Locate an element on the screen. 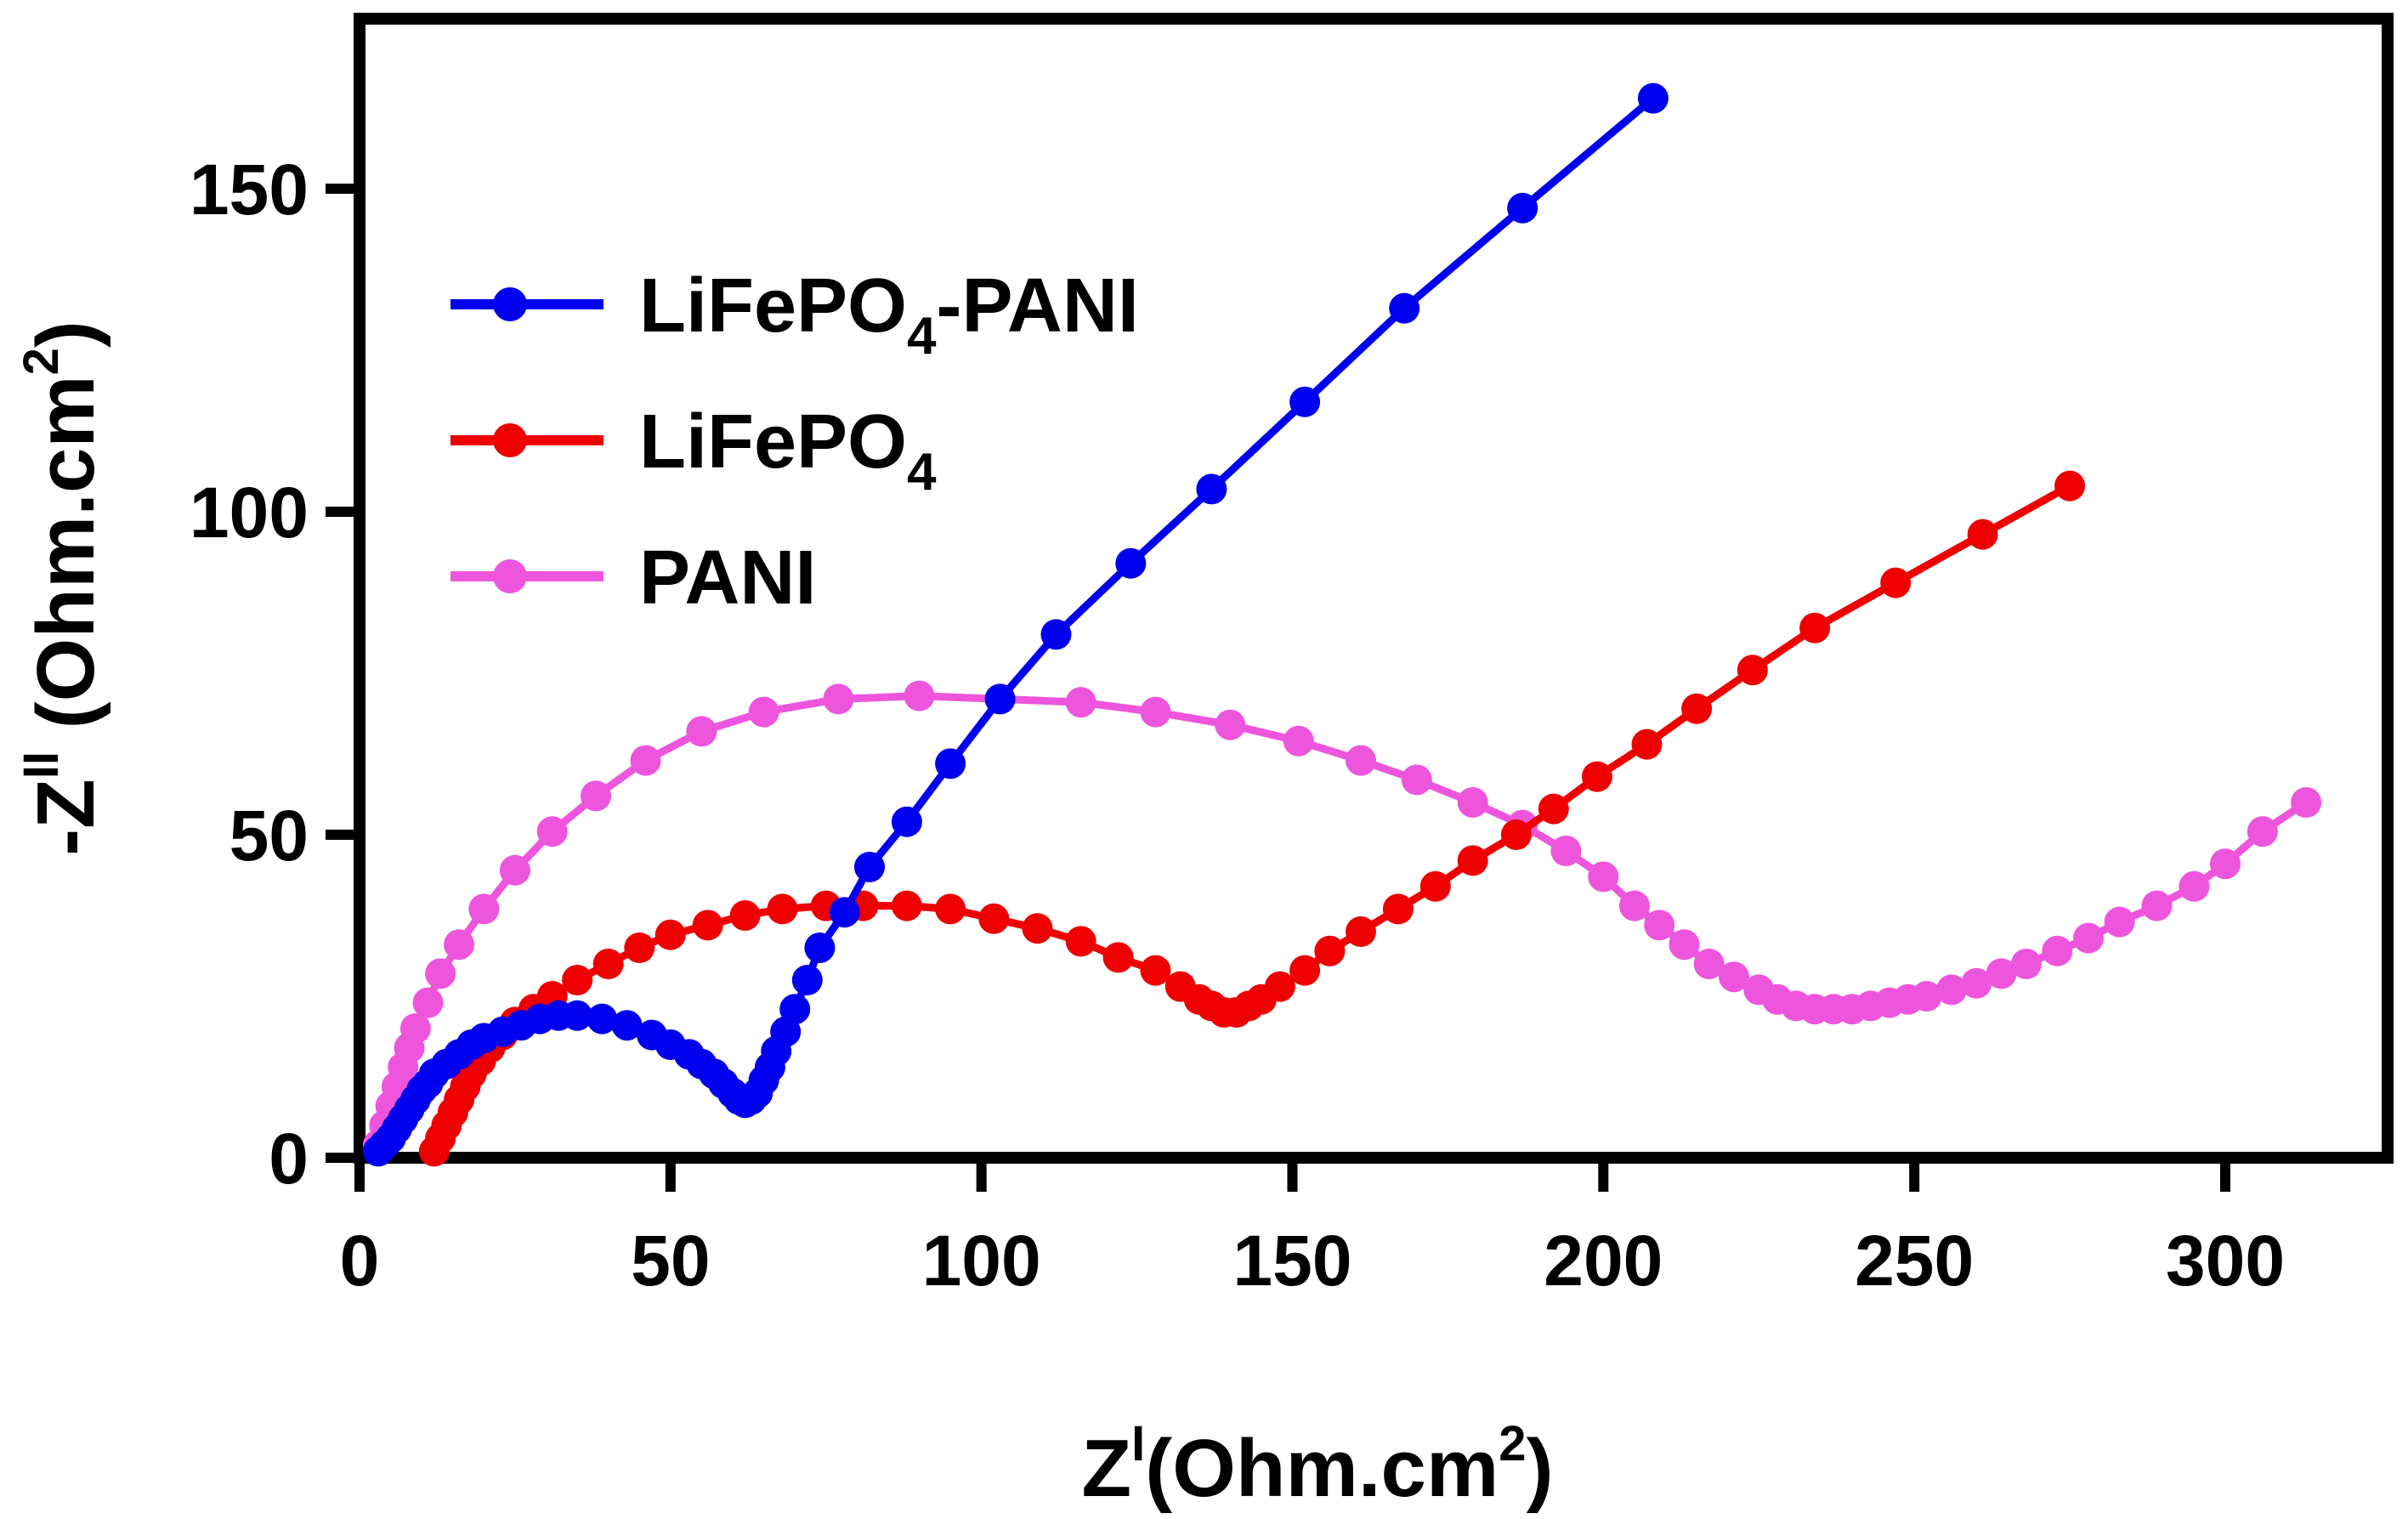 This screenshot has height=1519, width=2408. legend-item: LiFePO4 is located at coordinates (693, 451).